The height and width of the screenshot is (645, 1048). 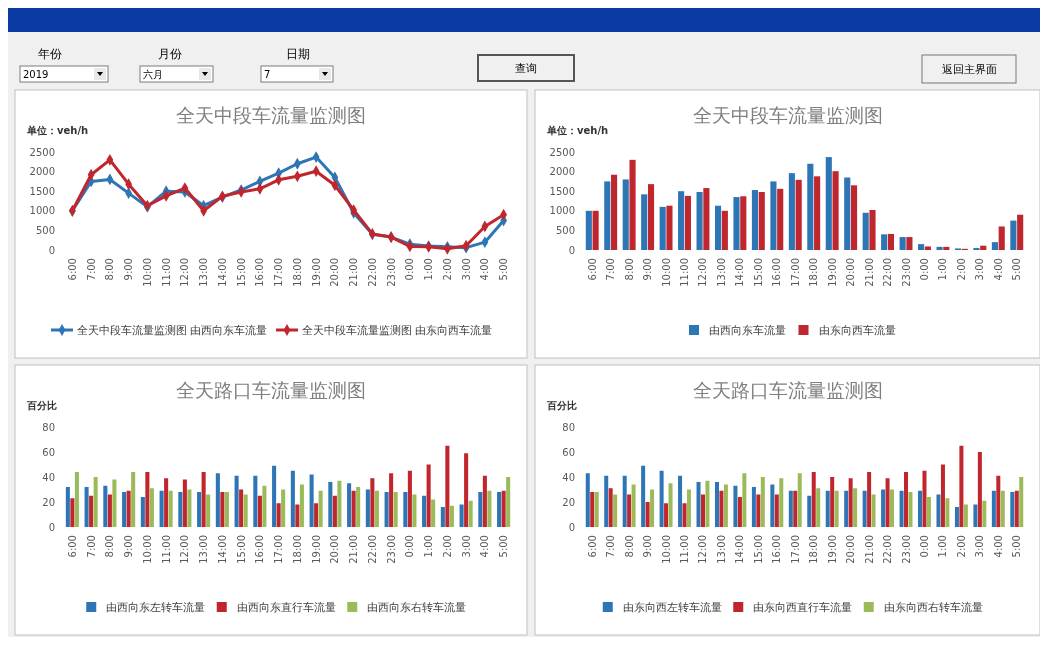 I want to click on y-tick-label: 1000, so click(x=42, y=211).